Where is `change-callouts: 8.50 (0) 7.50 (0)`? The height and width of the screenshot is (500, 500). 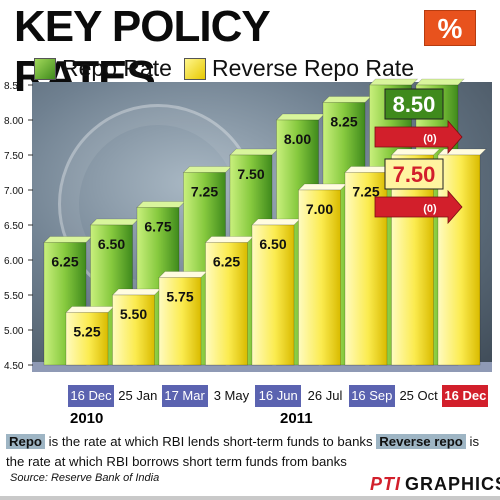 change-callouts: 8.50 (0) 7.50 (0) is located at coordinates (418, 156).